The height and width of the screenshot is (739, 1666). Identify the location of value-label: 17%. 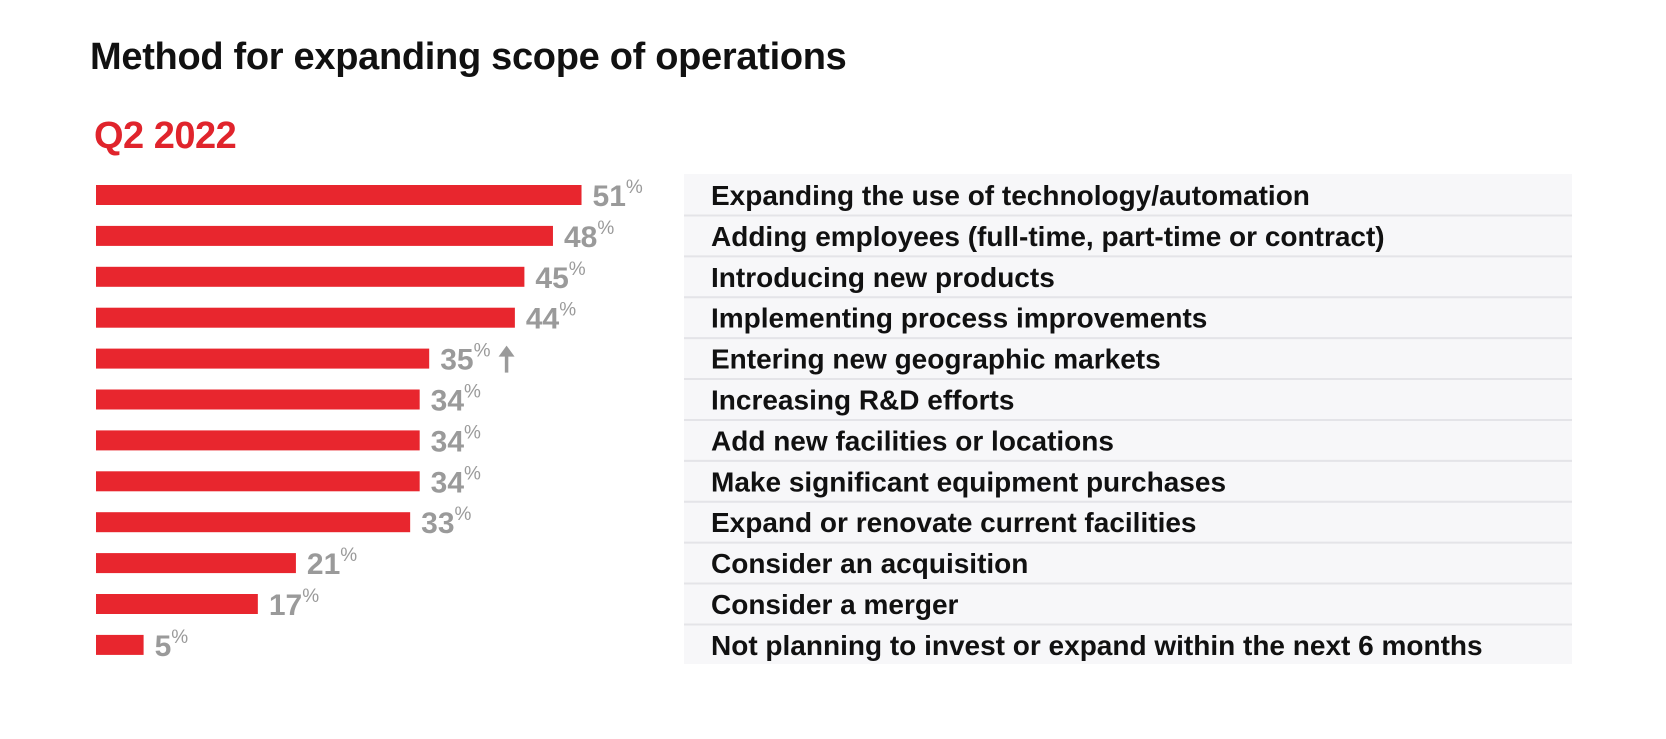
(294, 604).